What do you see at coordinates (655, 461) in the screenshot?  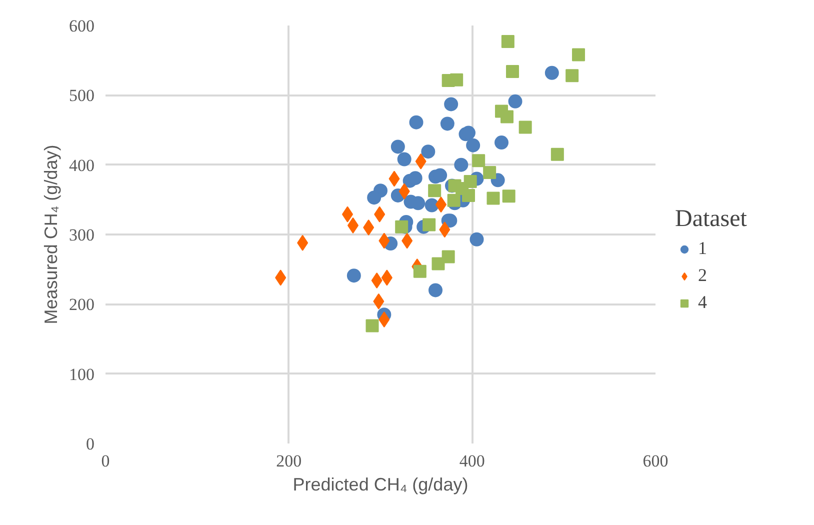 I see `x-tick-label: 600` at bounding box center [655, 461].